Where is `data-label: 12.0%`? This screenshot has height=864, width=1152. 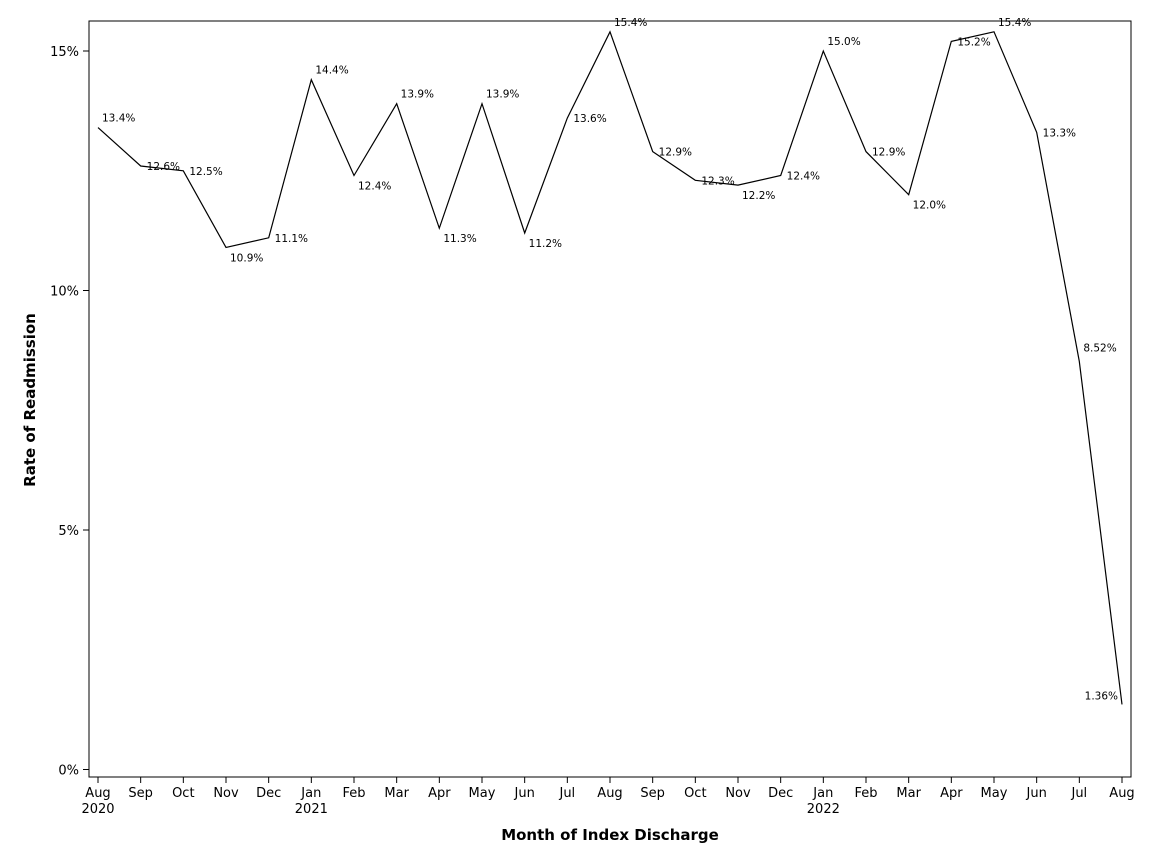 data-label: 12.0% is located at coordinates (929, 206).